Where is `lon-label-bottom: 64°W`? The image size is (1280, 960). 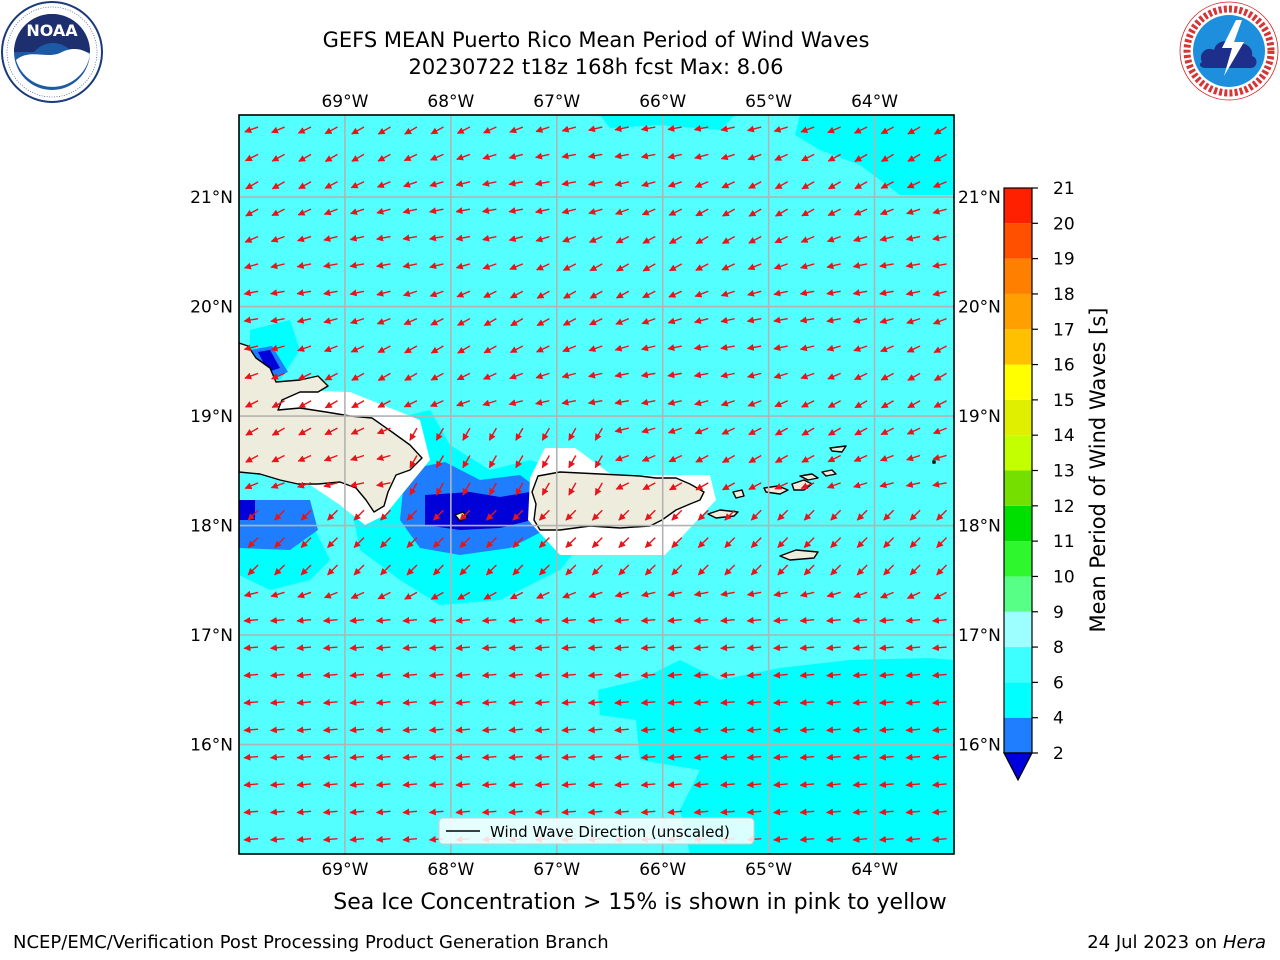
lon-label-bottom: 64°W is located at coordinates (874, 870).